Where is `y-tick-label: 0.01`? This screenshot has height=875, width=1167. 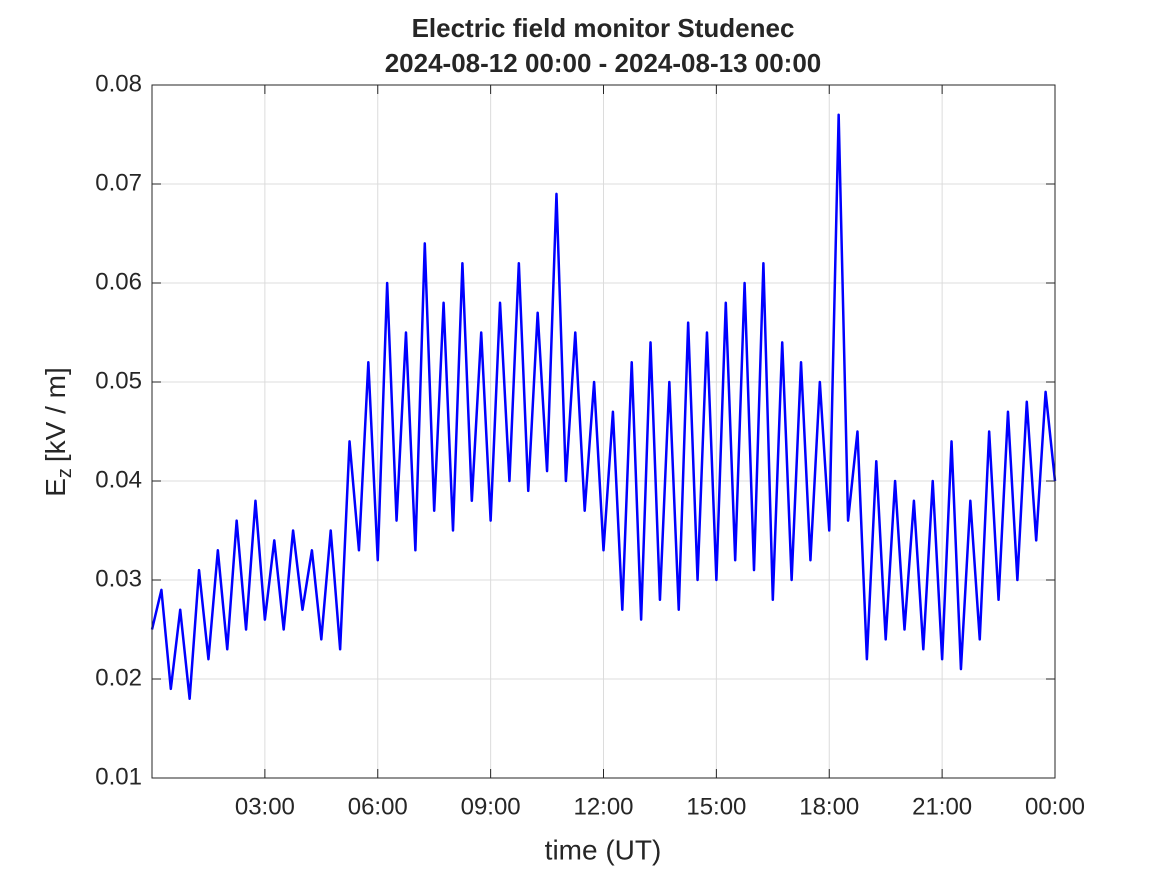 y-tick-label: 0.01 is located at coordinates (118, 776).